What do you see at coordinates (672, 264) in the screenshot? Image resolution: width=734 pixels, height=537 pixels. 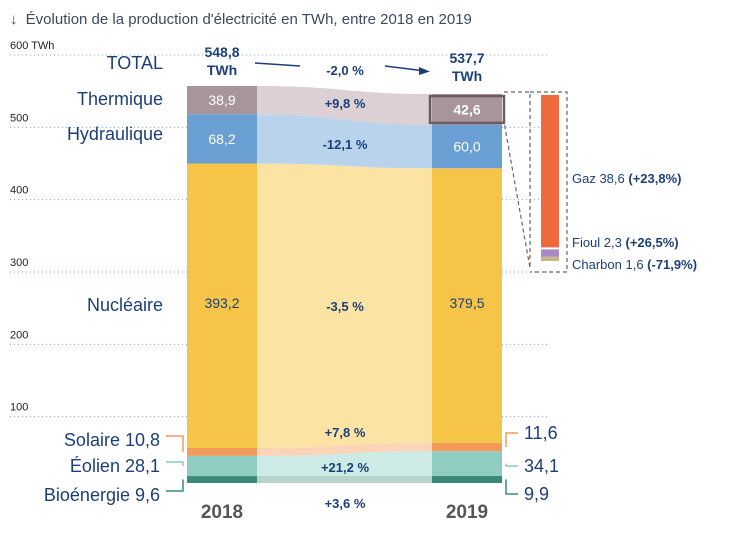 I see `breakdown-change: (-71,9%)` at bounding box center [672, 264].